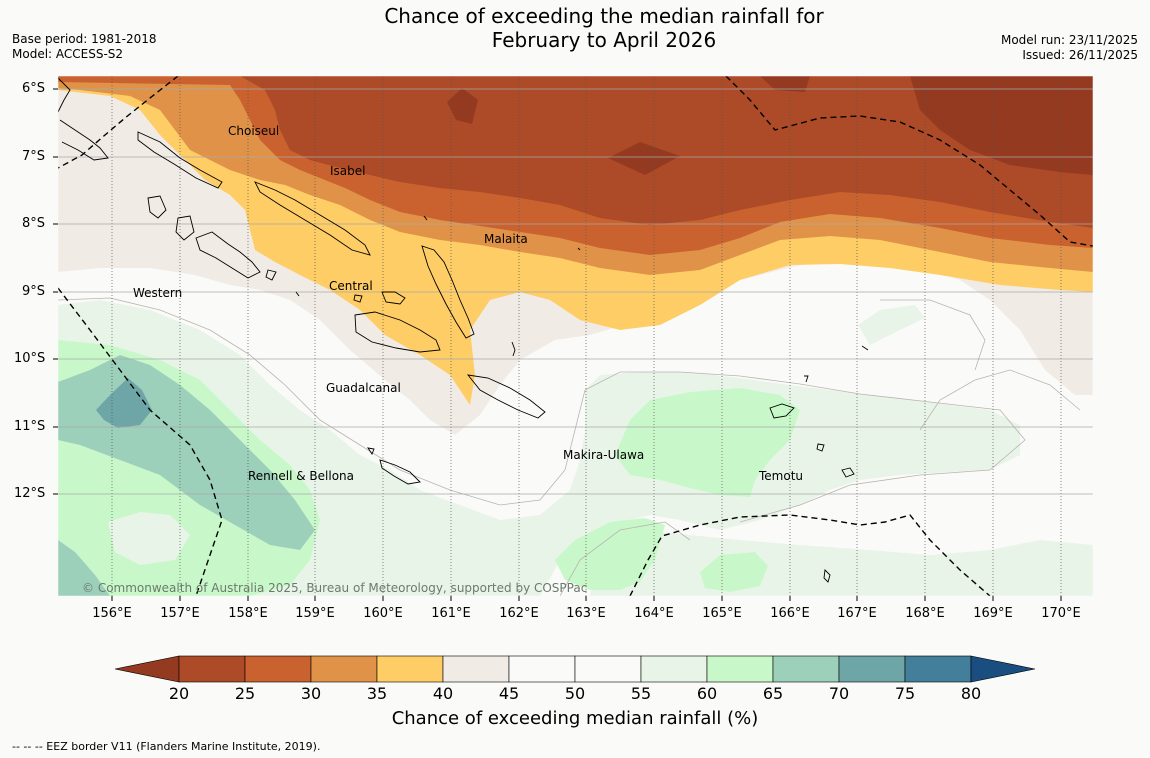  What do you see at coordinates (84, 568) in the screenshot?
I see `band-65-70-sw` at bounding box center [84, 568].